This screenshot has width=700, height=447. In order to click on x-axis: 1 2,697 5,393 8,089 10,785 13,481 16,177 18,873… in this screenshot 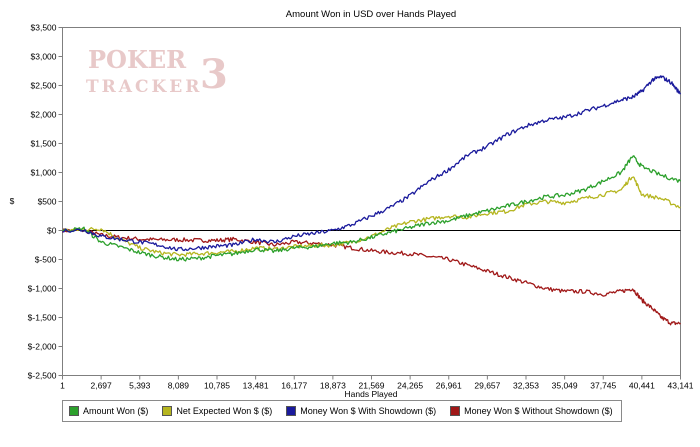, I will do `click(377, 383)`.